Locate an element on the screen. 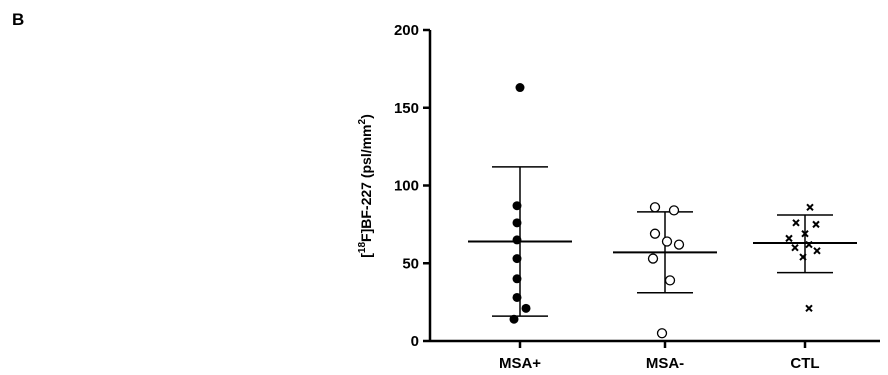  y-tick-label: 150 is located at coordinates (406, 108).